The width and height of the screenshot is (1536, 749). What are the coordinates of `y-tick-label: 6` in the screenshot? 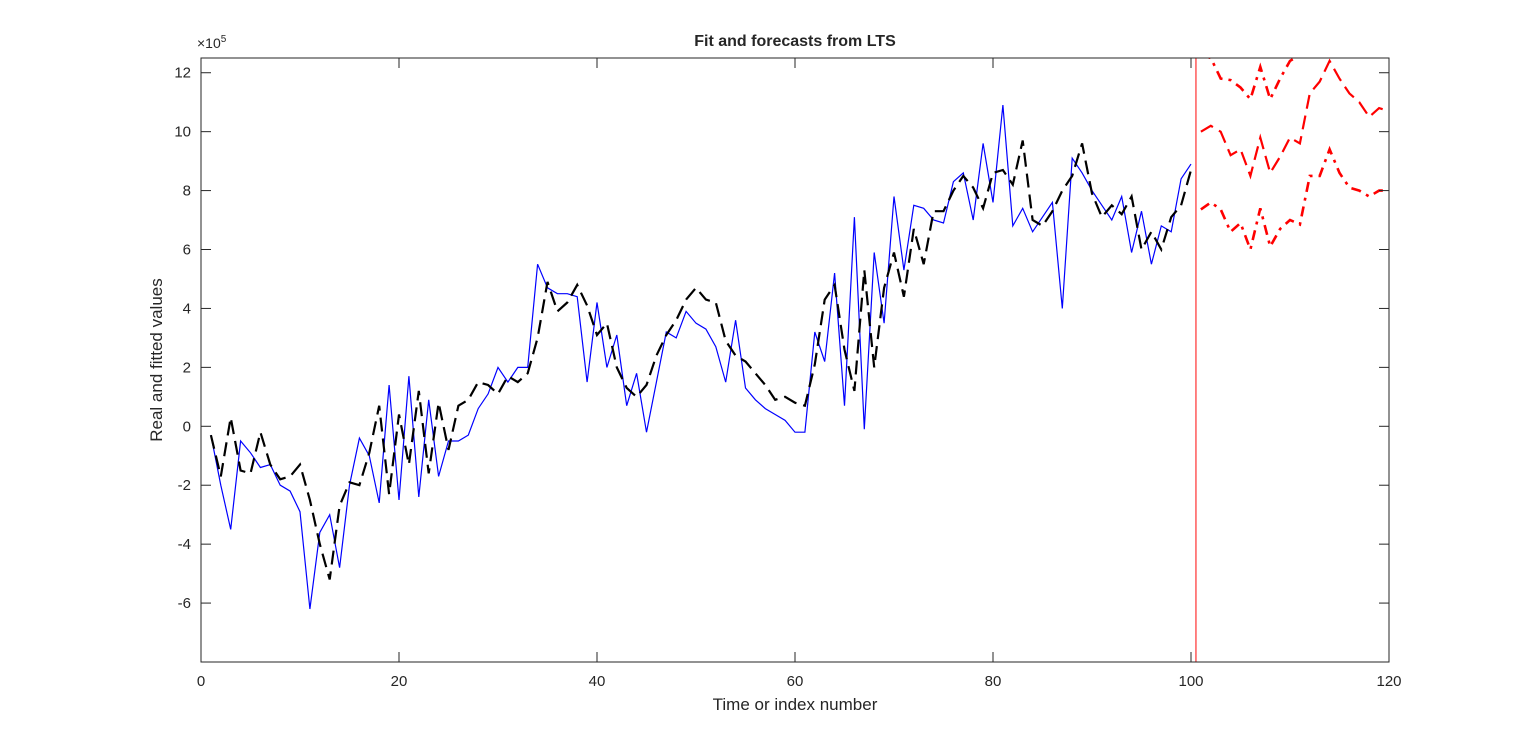 It's located at (187, 250).